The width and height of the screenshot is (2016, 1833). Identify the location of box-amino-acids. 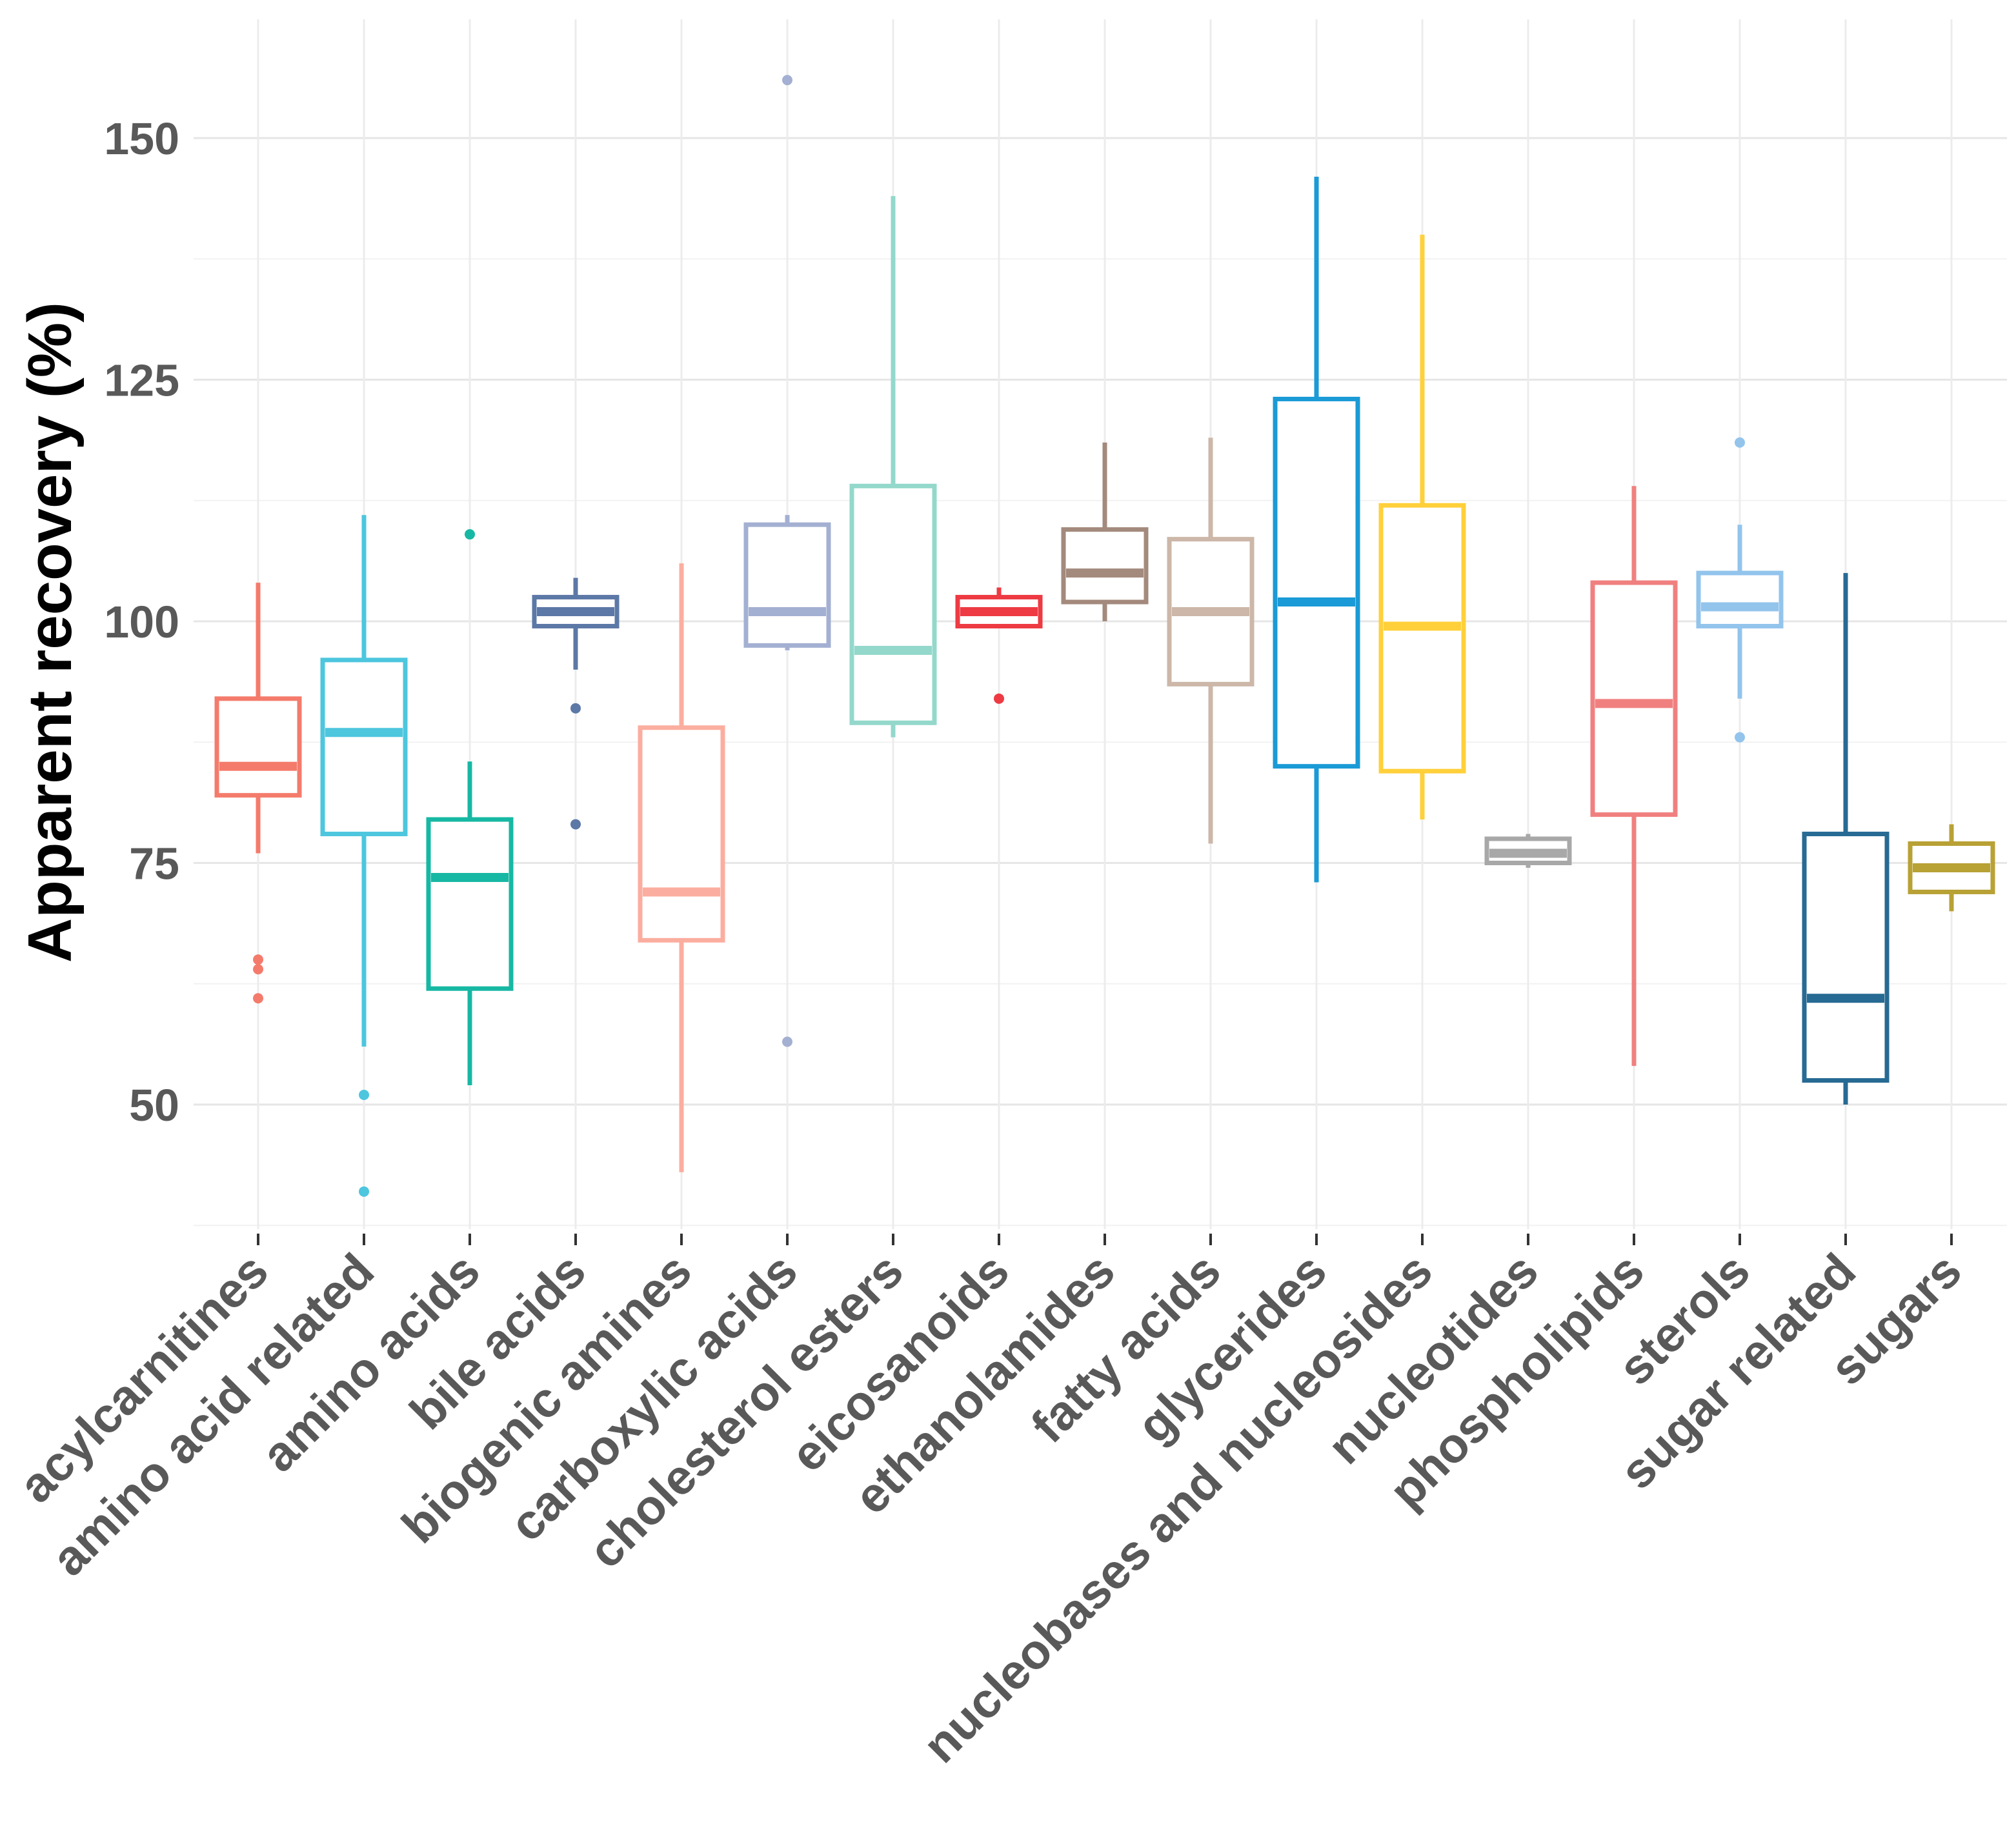
(470, 808).